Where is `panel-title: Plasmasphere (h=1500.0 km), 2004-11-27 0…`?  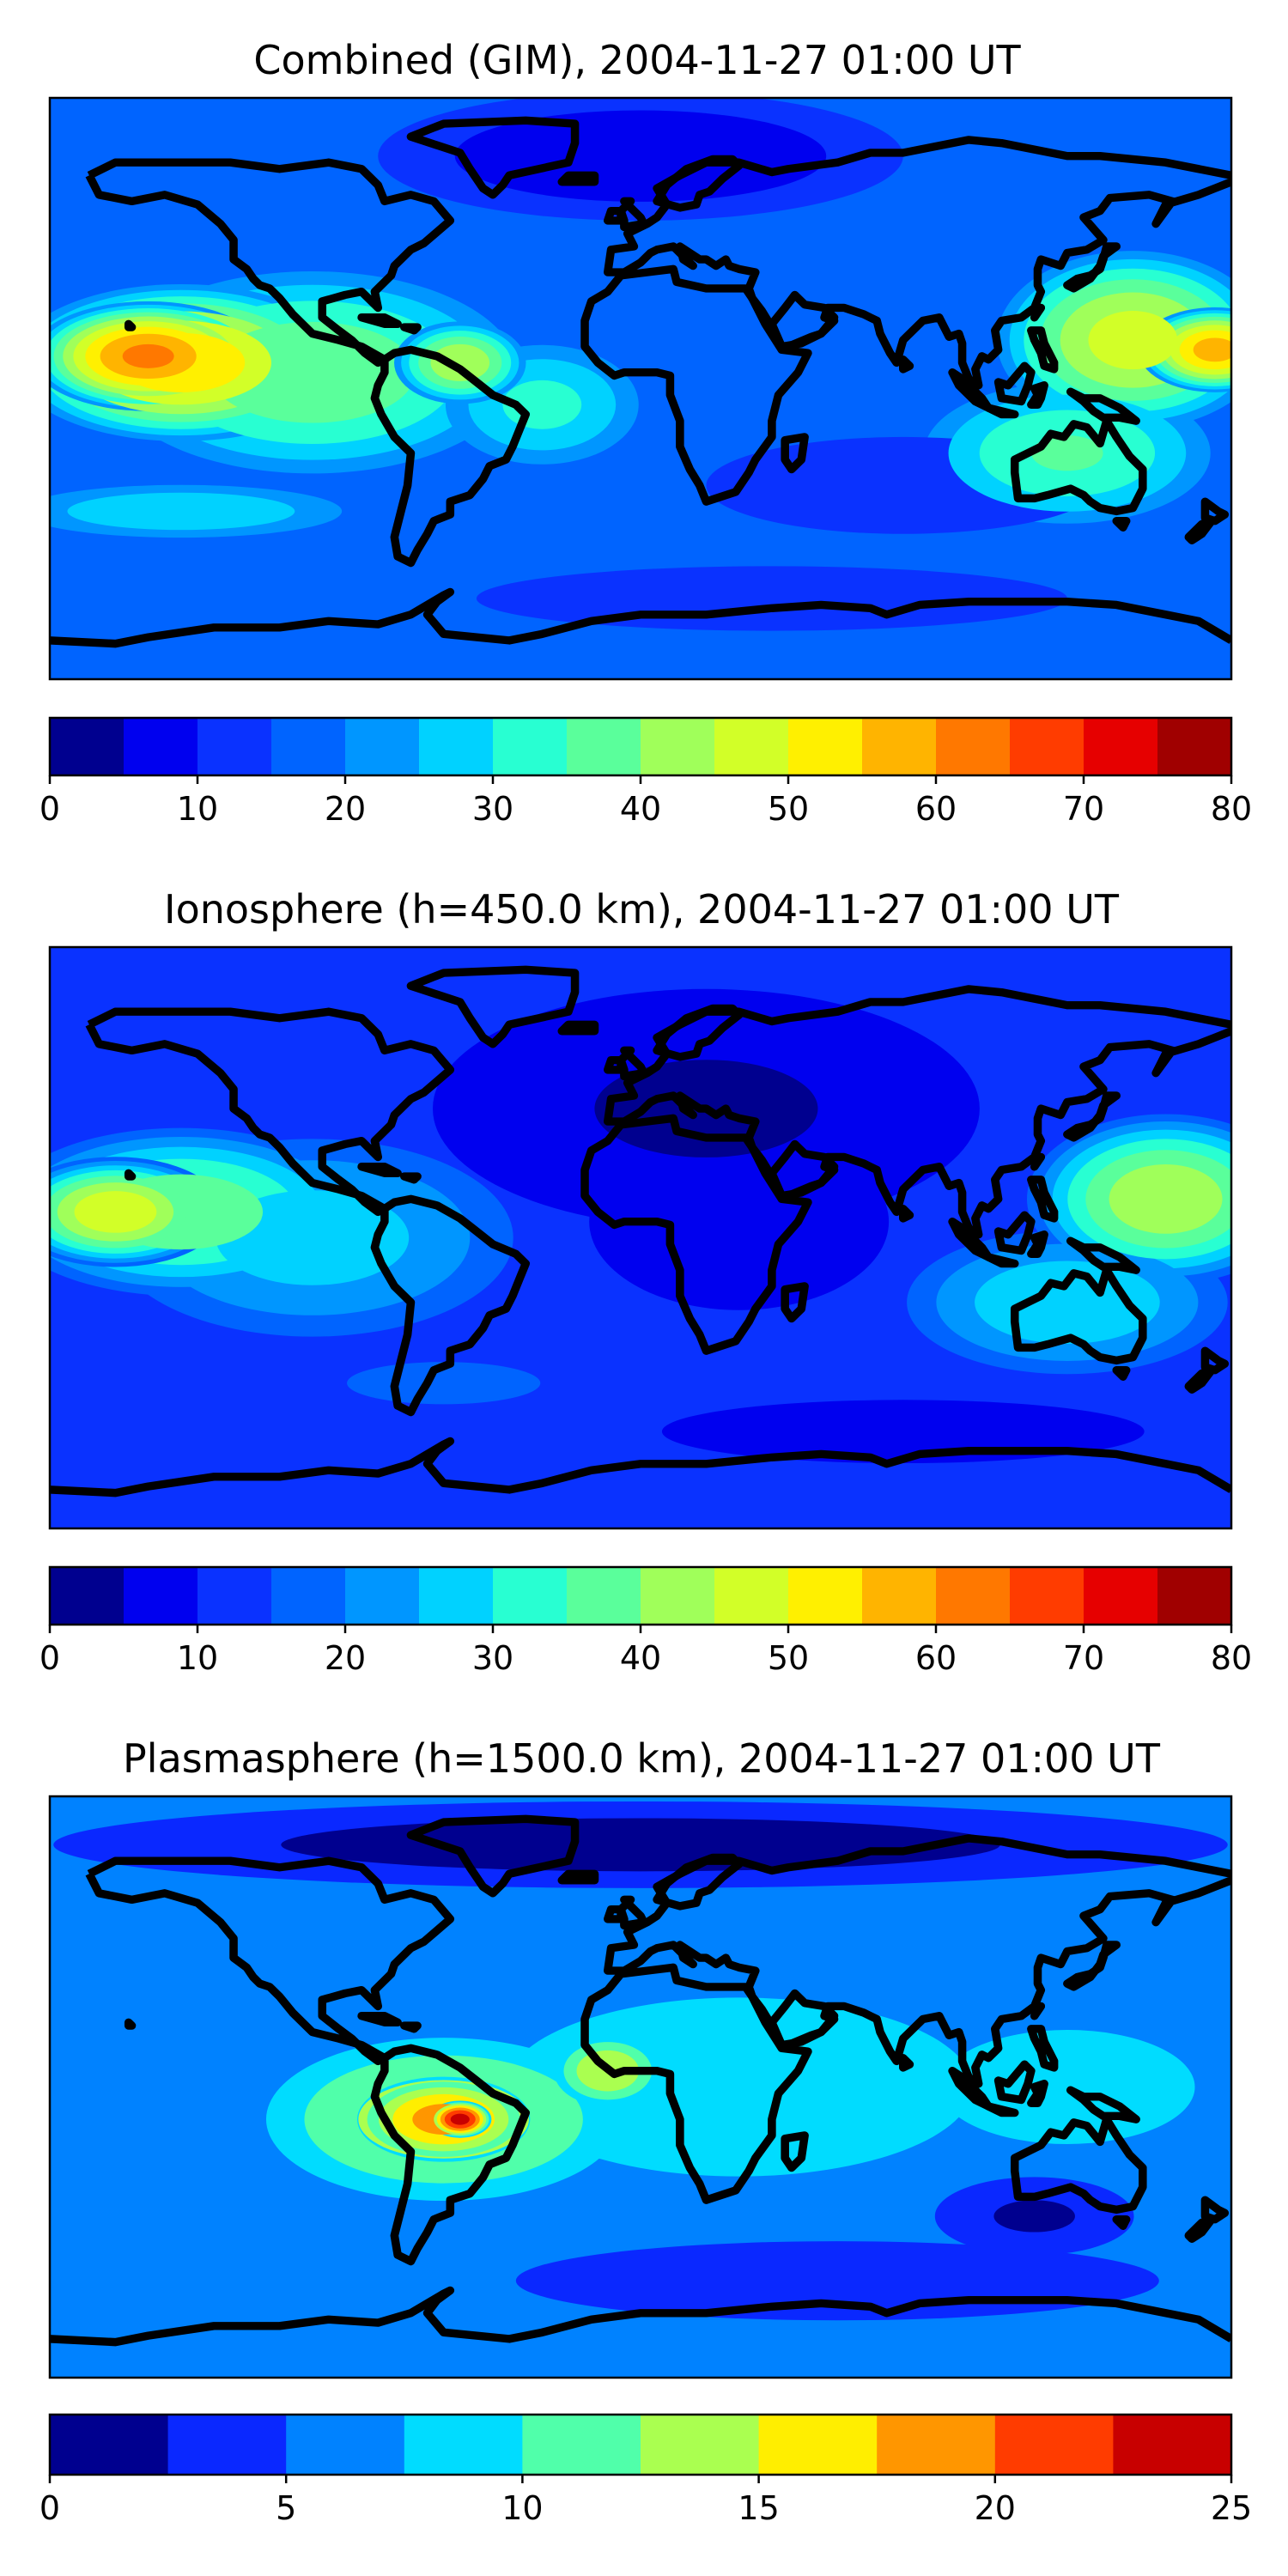 panel-title: Plasmasphere (h=1500.0 km), 2004-11-27 0… is located at coordinates (642, 1759).